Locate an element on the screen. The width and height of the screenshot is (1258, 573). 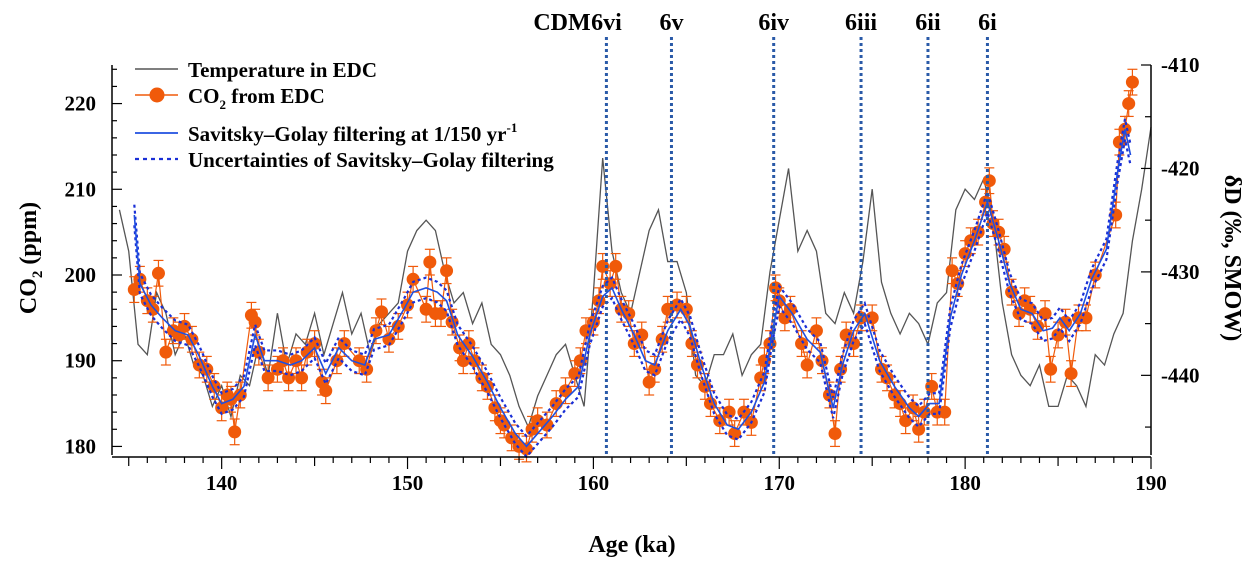
x-tick-label: 190 is located at coordinates (1151, 483).